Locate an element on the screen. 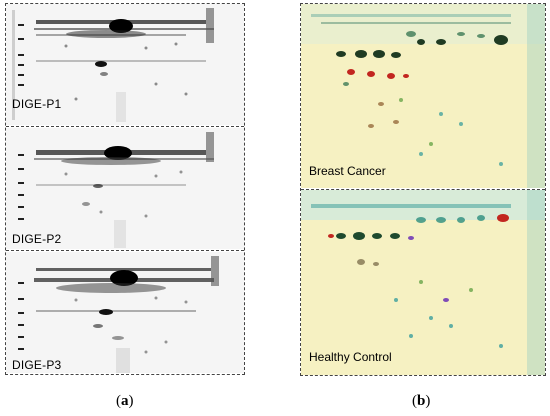  gel-label-dige-p2: DIGE-P2 is located at coordinates (37, 239).